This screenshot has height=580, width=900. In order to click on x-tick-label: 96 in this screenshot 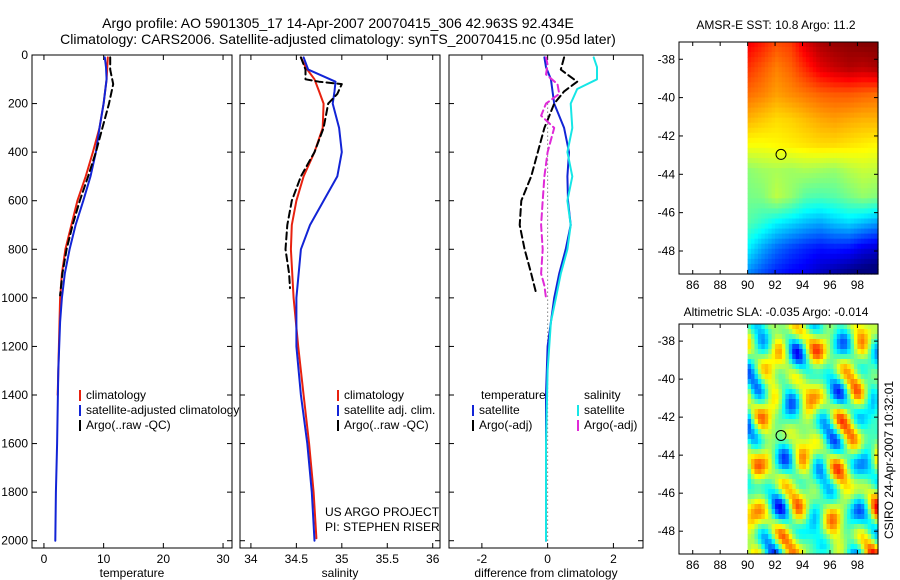, I will do `click(830, 285)`.